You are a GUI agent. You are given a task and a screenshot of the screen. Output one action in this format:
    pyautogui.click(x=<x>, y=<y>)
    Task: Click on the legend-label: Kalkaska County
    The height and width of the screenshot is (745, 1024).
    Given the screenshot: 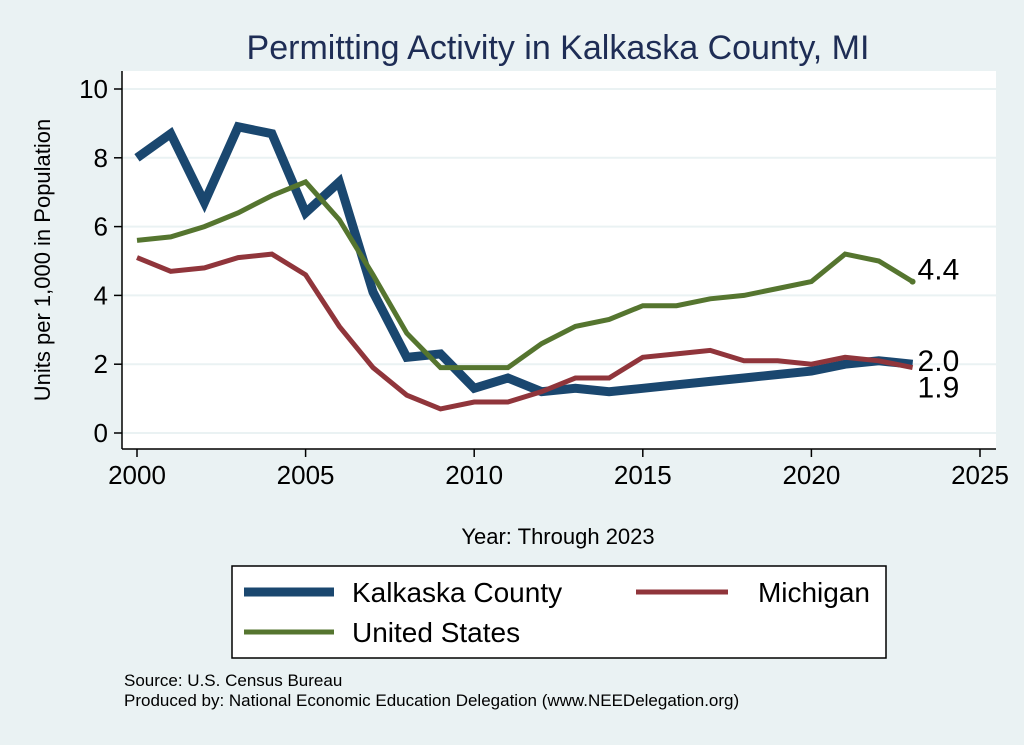 What is the action you would take?
    pyautogui.click(x=457, y=592)
    